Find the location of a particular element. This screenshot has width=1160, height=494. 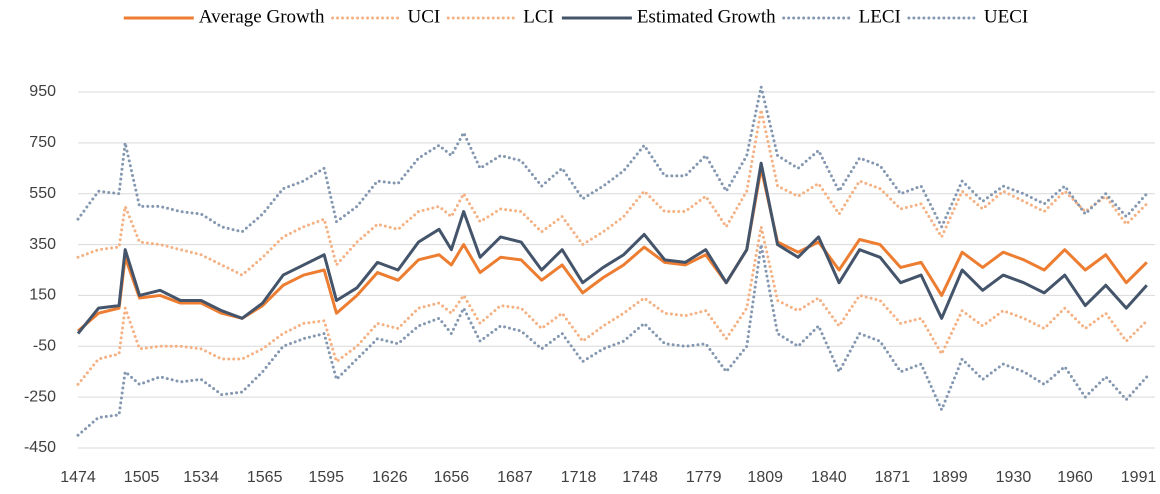

x-tick-label: 1779 is located at coordinates (704, 477).